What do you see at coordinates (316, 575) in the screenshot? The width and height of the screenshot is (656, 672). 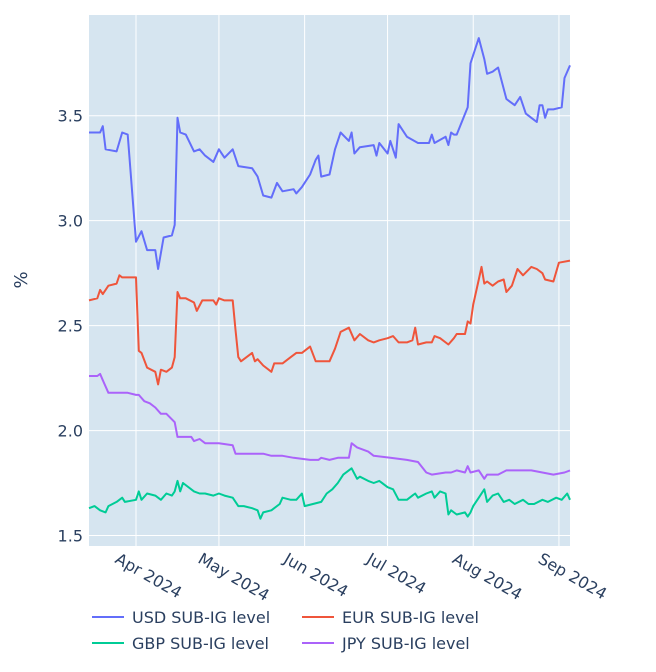 I see `x-tick-label: Jun 2024` at bounding box center [316, 575].